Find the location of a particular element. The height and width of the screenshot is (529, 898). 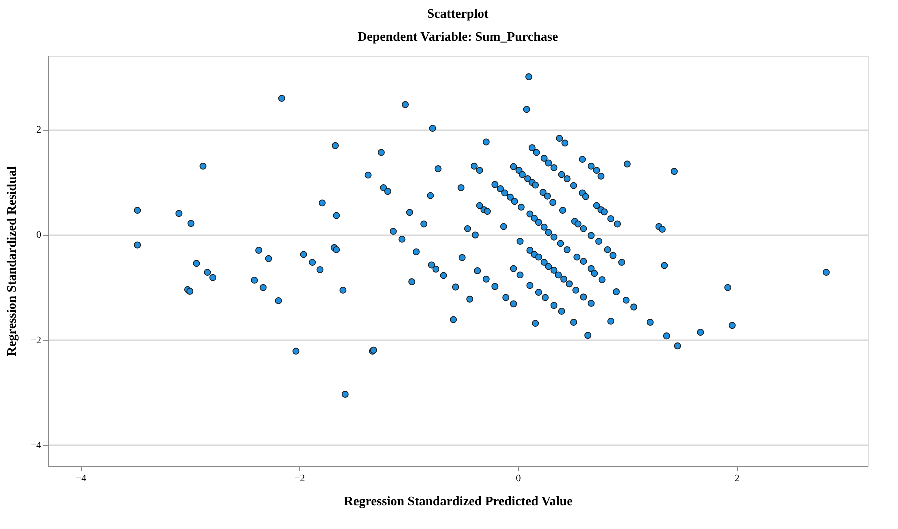

y-tick-label: −2 is located at coordinates (36, 340).